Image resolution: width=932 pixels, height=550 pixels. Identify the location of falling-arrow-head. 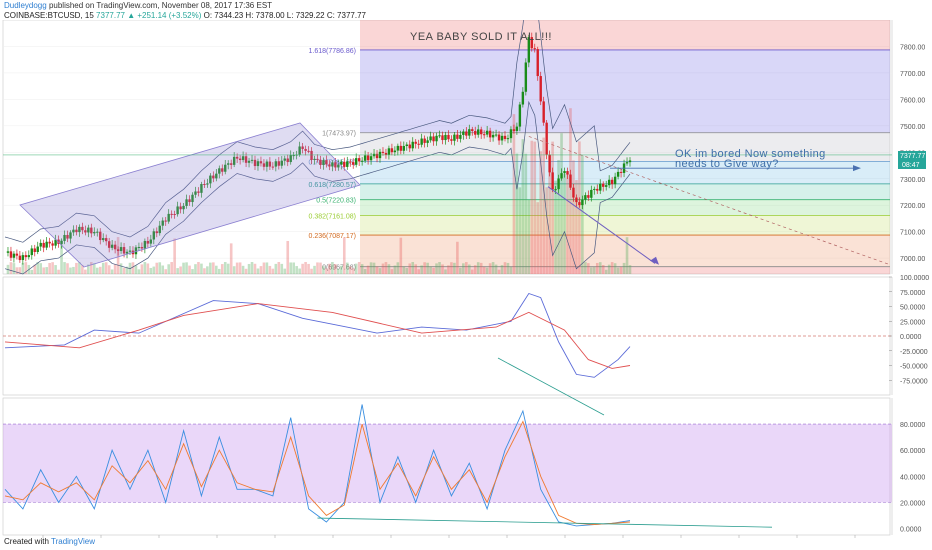
(654, 260).